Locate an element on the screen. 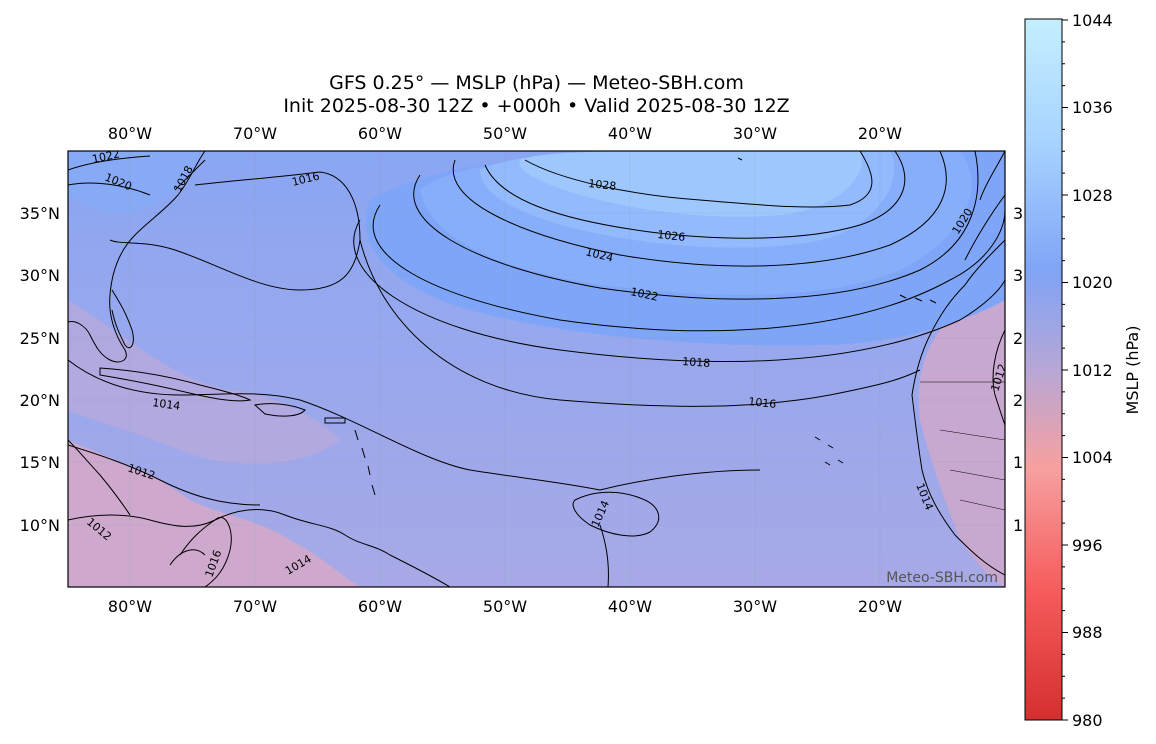 The width and height of the screenshot is (1156, 744). lat-label-15n: 15°N is located at coordinates (40, 462).